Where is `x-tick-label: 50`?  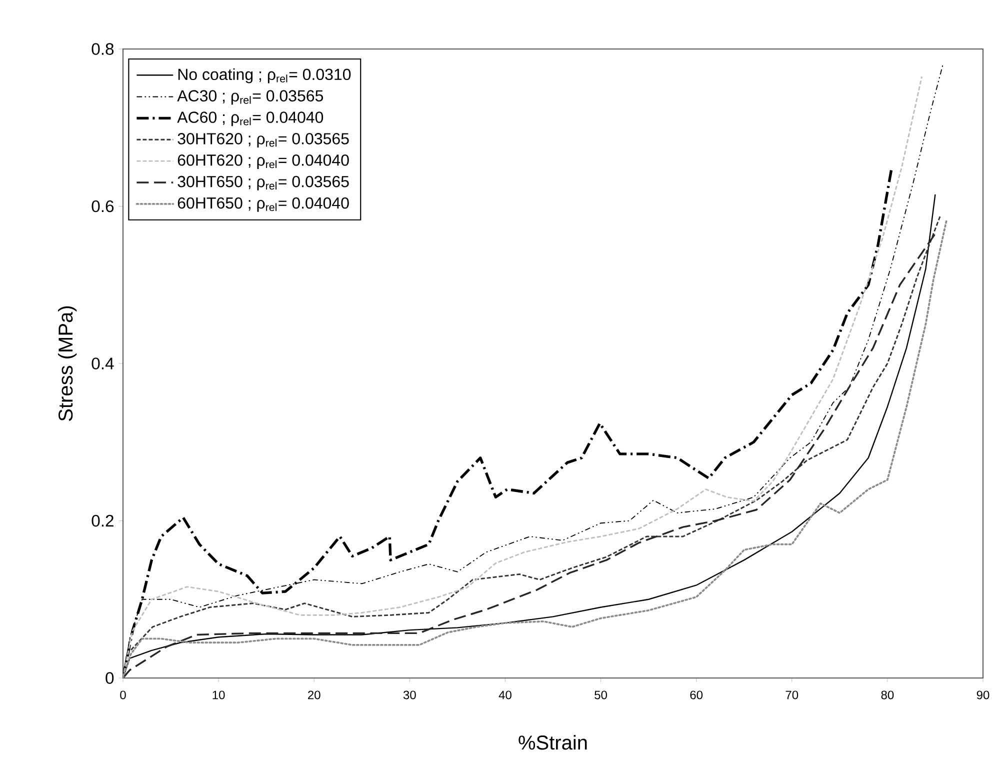
x-tick-label: 50 is located at coordinates (600, 695).